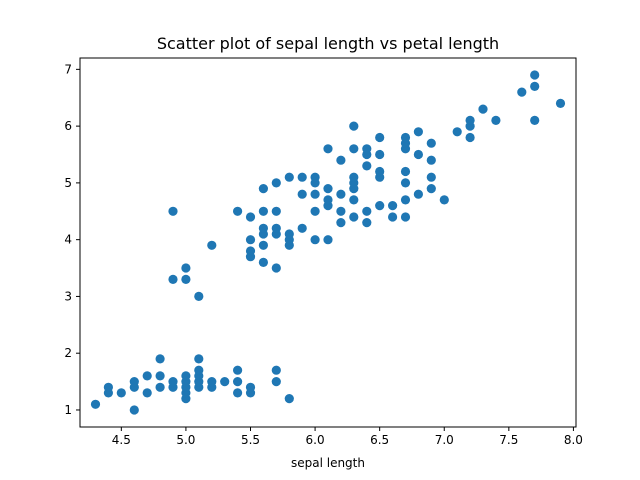 This screenshot has height=480, width=640. What do you see at coordinates (328, 463) in the screenshot?
I see `x-axis-label: sepal length` at bounding box center [328, 463].